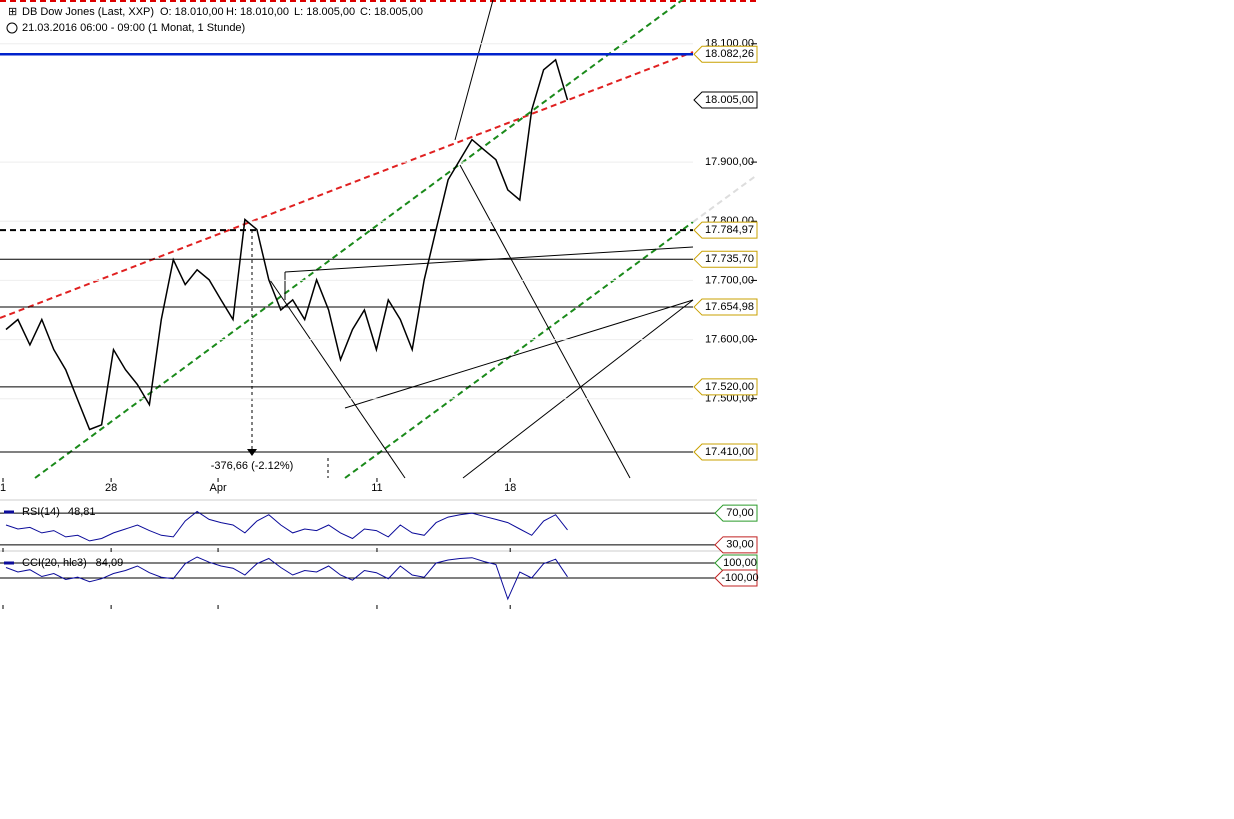  Describe the element at coordinates (729, 452) in the screenshot. I see `level-label: 17.410,00` at that location.